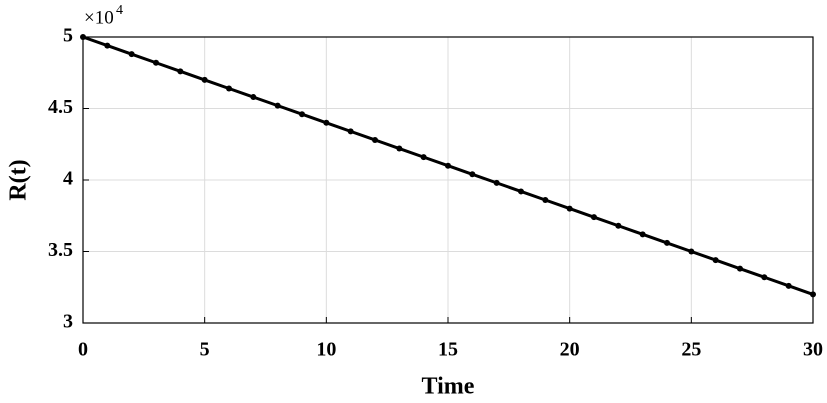 The width and height of the screenshot is (827, 403). What do you see at coordinates (68, 322) in the screenshot?
I see `y-tick-label: 3` at bounding box center [68, 322].